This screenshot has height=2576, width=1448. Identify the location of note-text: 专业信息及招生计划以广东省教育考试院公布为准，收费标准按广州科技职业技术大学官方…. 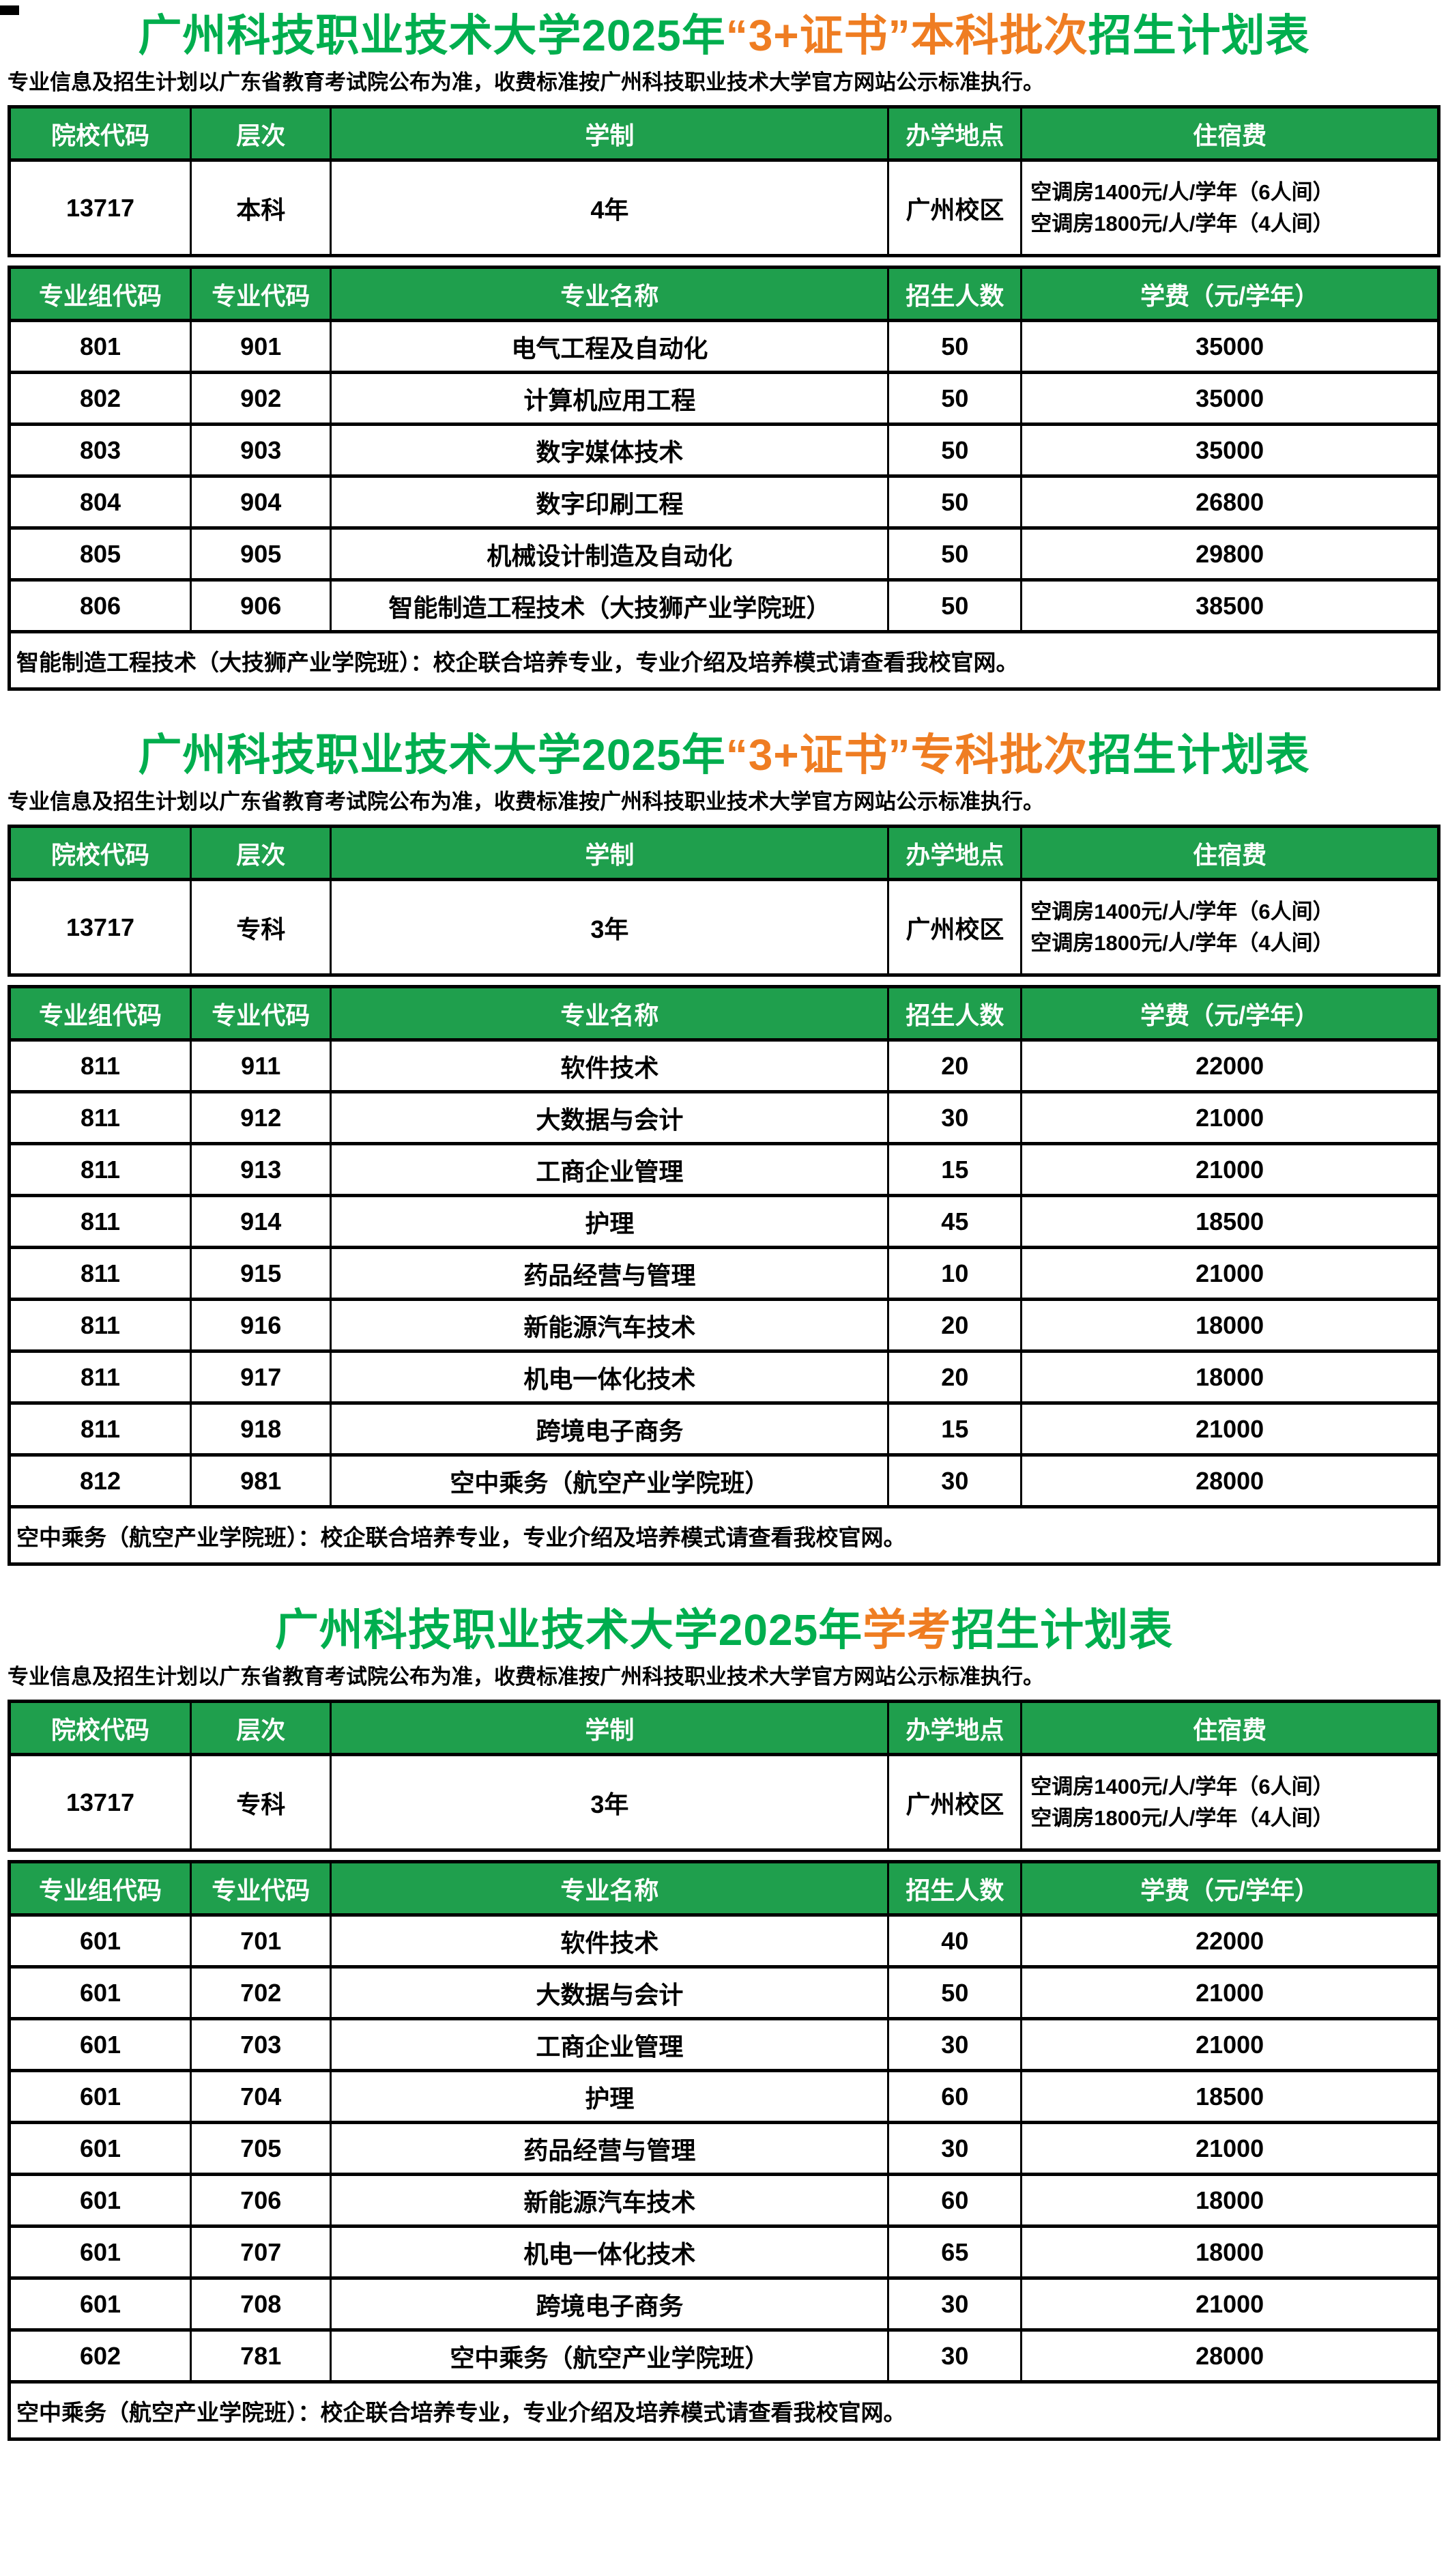
(526, 802).